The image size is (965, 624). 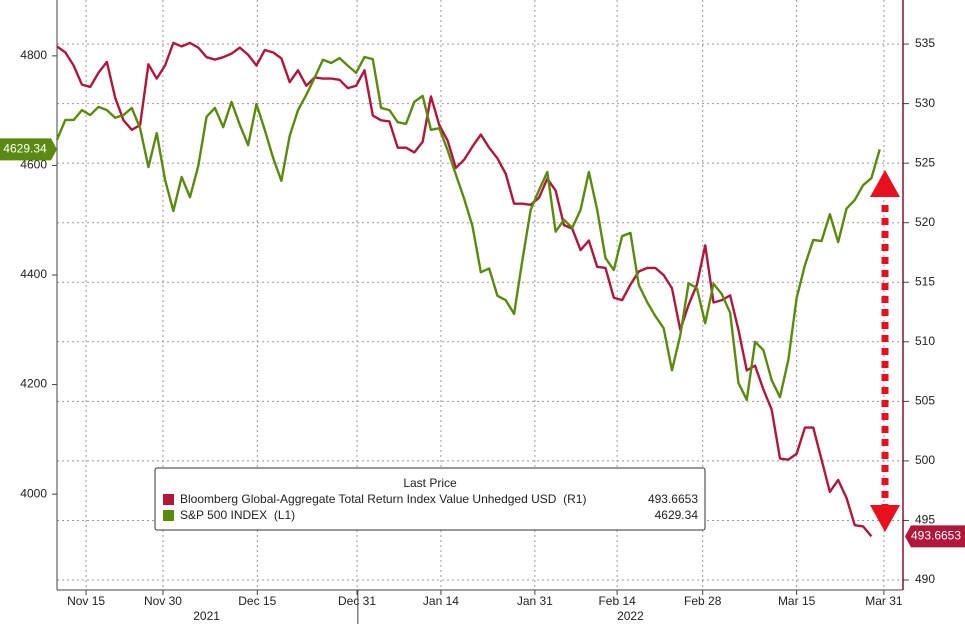 I want to click on annotation-arrow, so click(x=885, y=351).